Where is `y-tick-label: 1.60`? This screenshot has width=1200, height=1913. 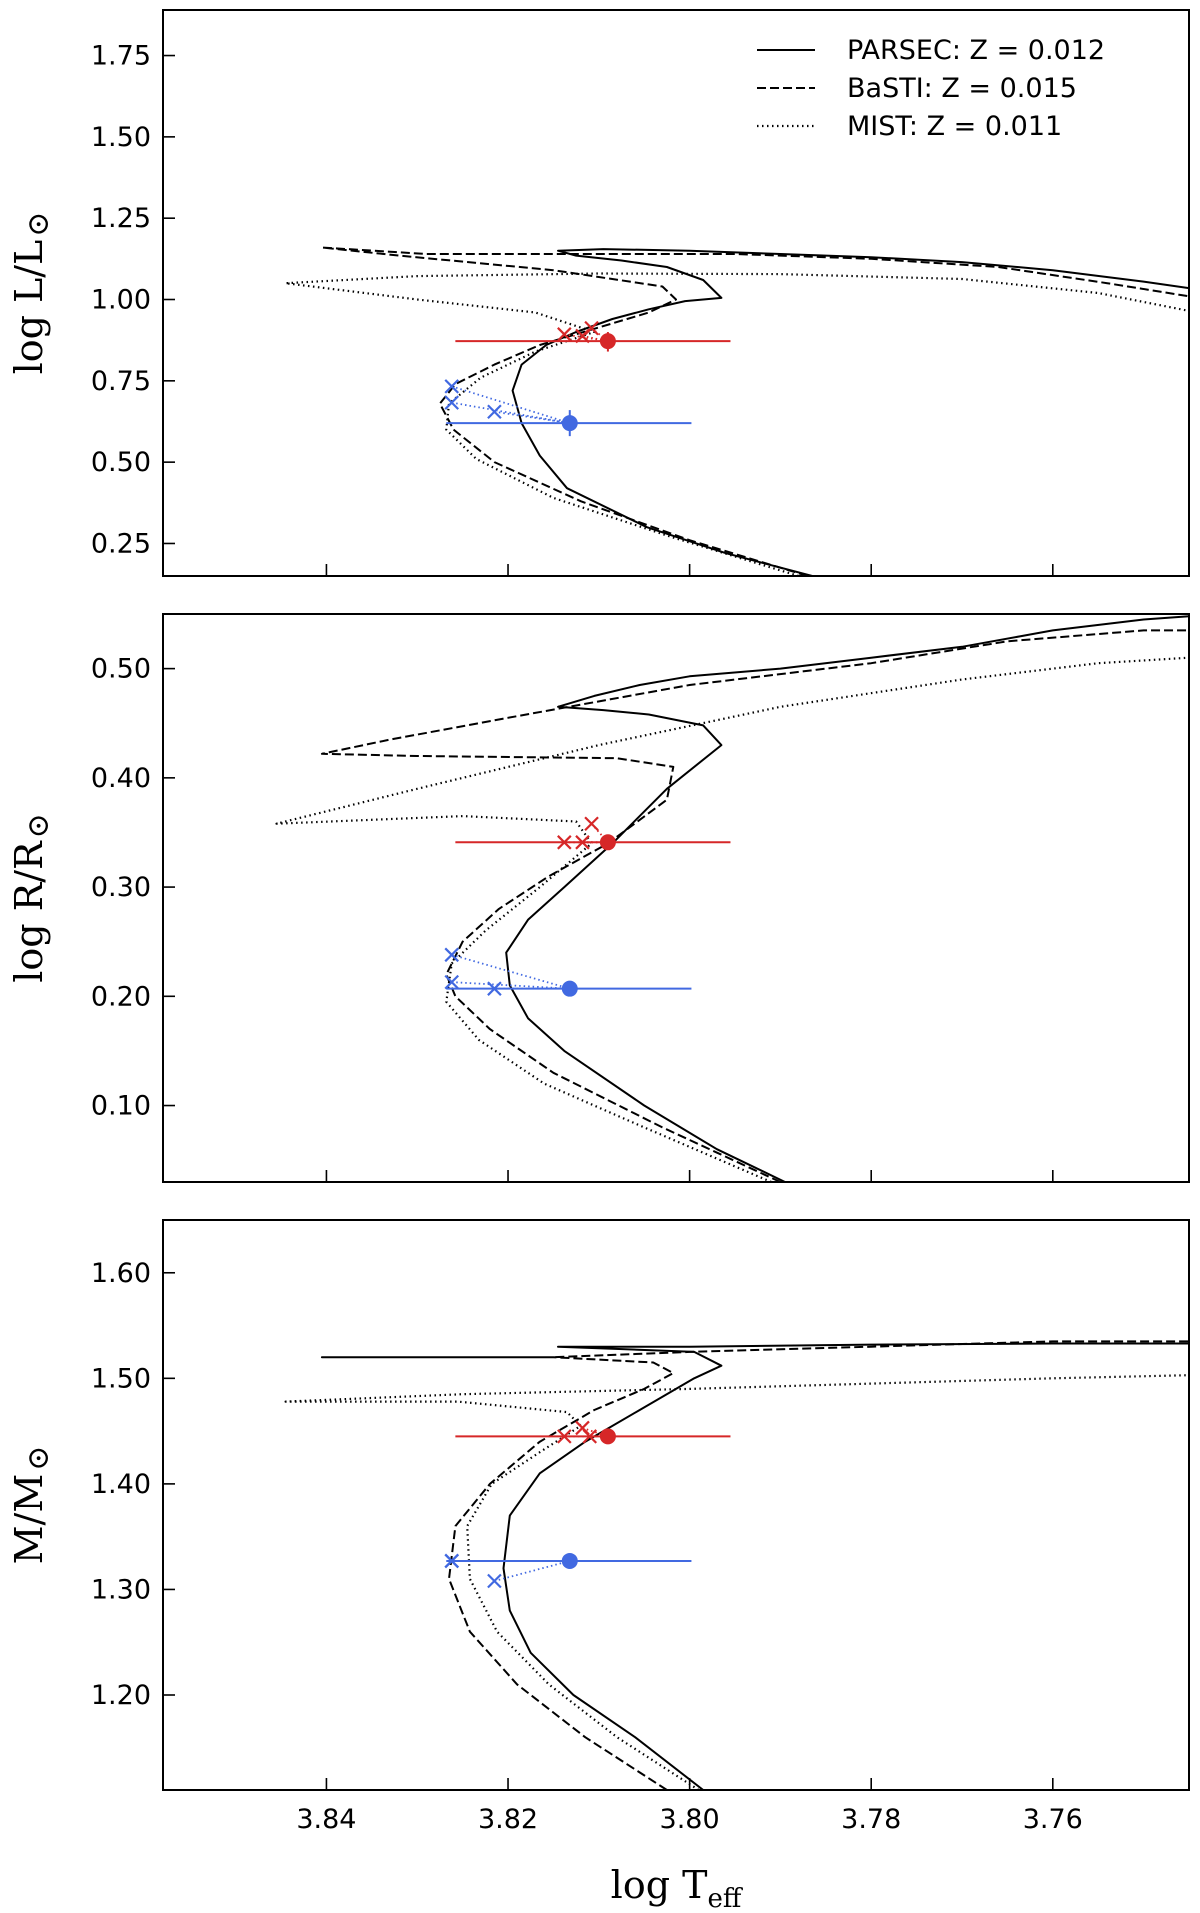 y-tick-label: 1.60 is located at coordinates (121, 1273).